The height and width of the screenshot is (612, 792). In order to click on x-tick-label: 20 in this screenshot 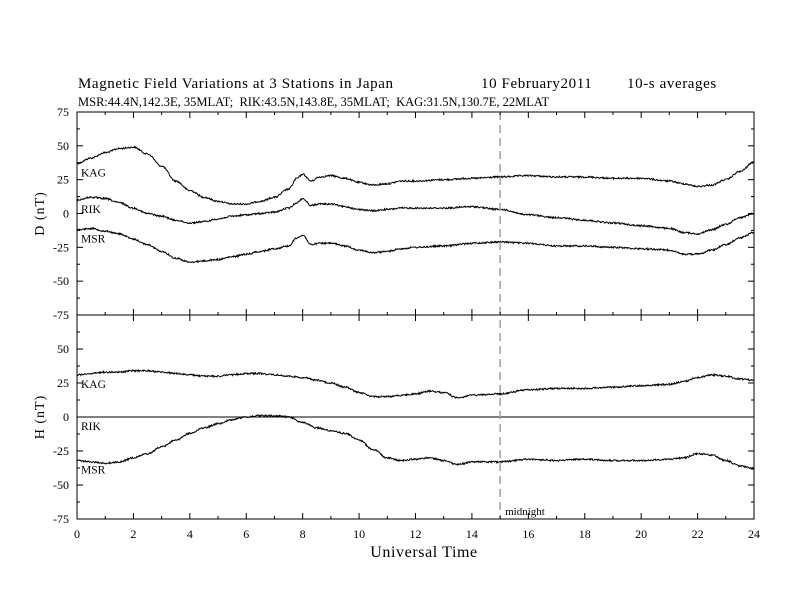, I will do `click(641, 534)`.